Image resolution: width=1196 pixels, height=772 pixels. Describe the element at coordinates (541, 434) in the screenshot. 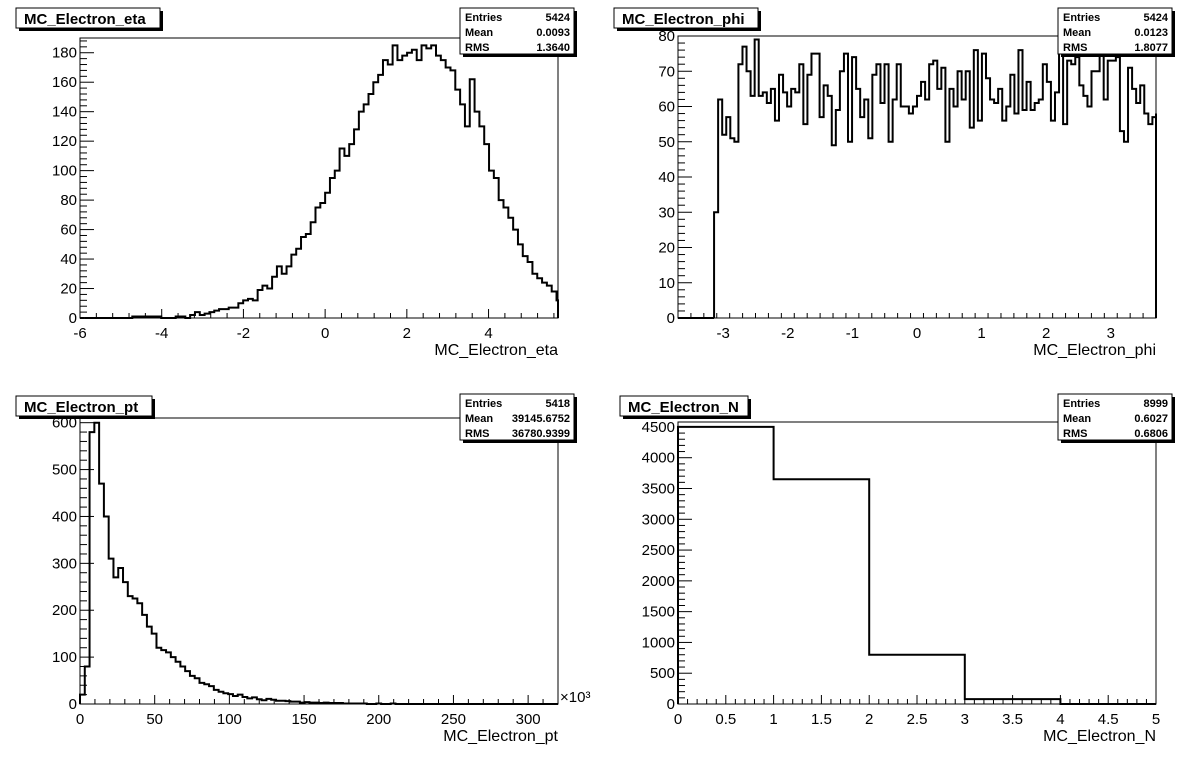

I see `stats-value: 36780.9399` at that location.